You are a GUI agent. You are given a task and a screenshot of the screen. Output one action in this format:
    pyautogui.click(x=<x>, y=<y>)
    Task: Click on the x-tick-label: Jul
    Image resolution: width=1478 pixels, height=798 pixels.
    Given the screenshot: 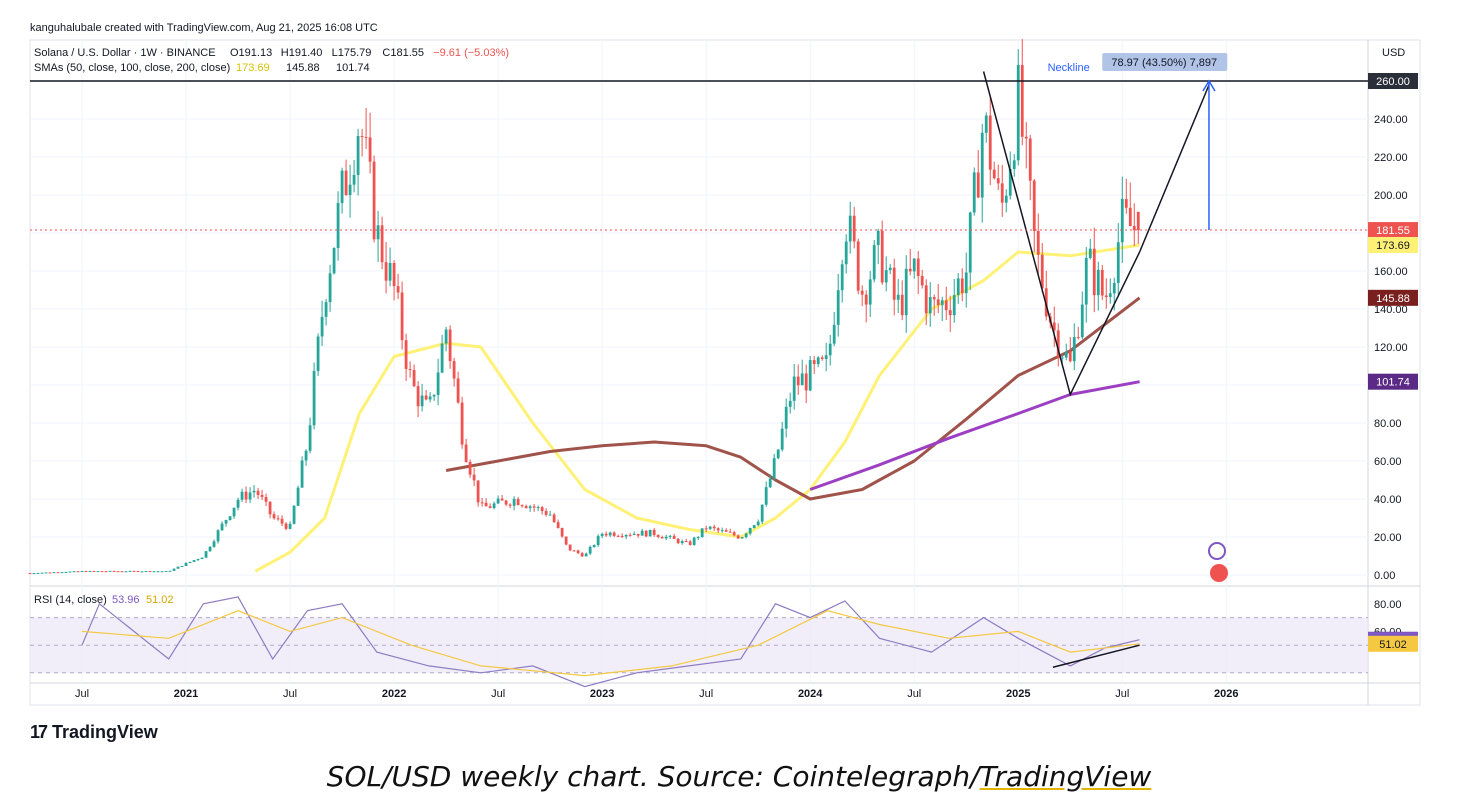 What is the action you would take?
    pyautogui.click(x=290, y=694)
    